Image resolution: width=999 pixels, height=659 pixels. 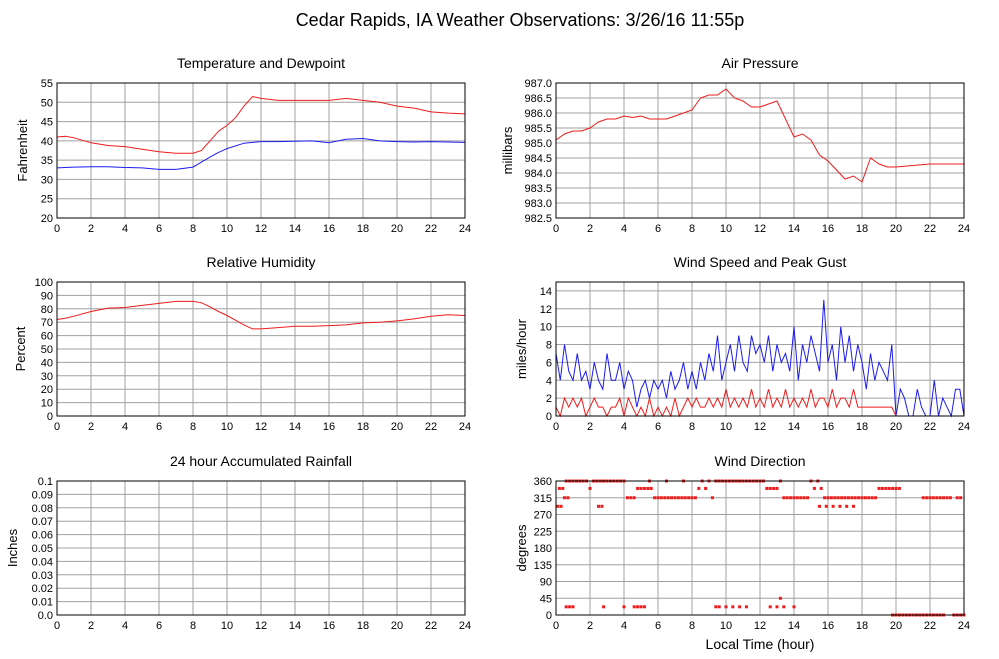 I want to click on direction-x-tick-label: 8, so click(x=692, y=626).